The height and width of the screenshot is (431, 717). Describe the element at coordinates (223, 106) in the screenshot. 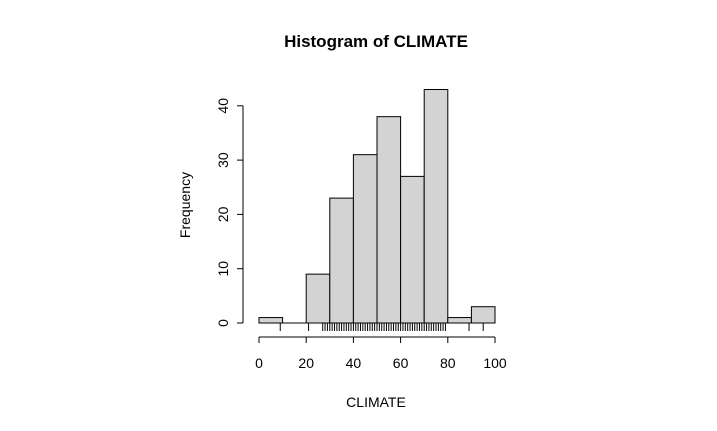

I see `y-tick-label: 40` at that location.